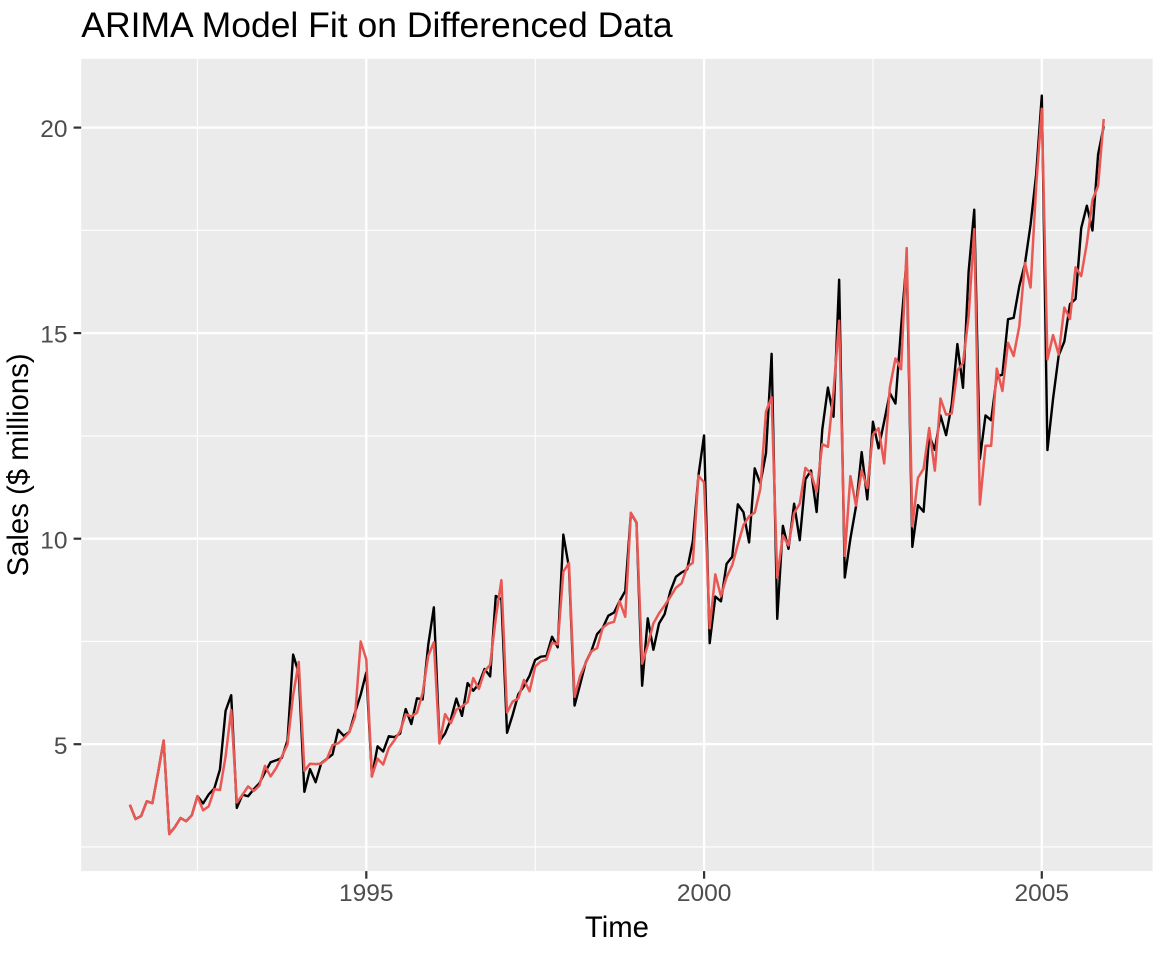  What do you see at coordinates (18, 464) in the screenshot?
I see `svg-text: Sales ($ millions)` at bounding box center [18, 464].